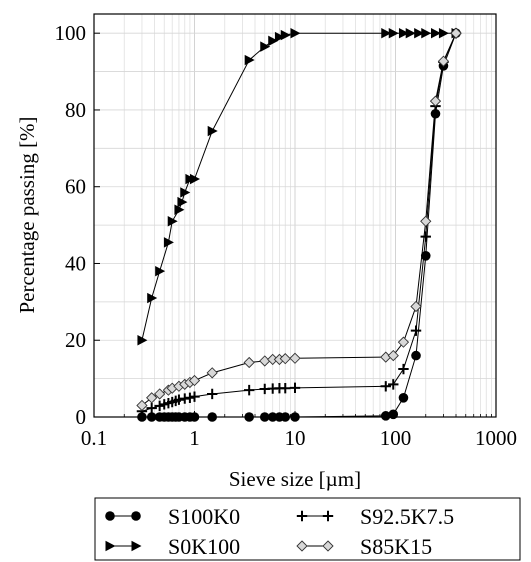 The height and width of the screenshot is (562, 531). What do you see at coordinates (279, 531) in the screenshot?
I see `legend-items: S100K0 S92.5K7.5 S0K100 S85K15` at bounding box center [279, 531].